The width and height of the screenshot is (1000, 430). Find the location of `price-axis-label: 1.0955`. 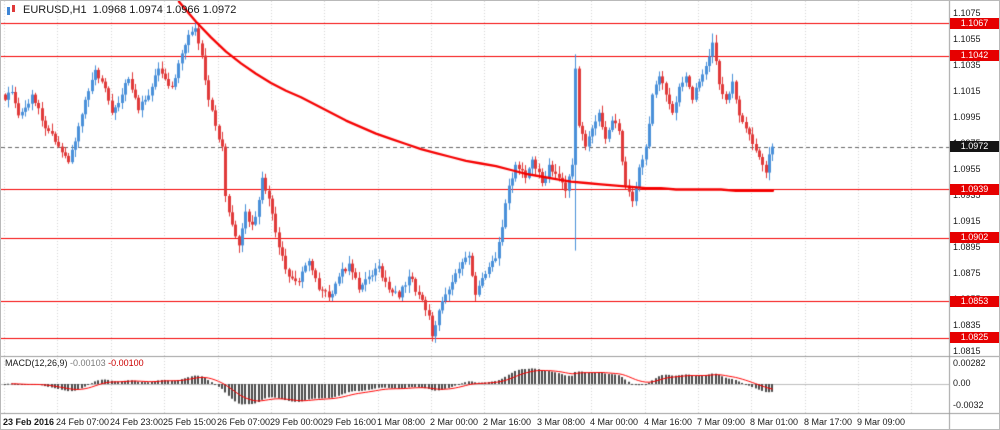

price-axis-label: 1.0955 is located at coordinates (967, 168).